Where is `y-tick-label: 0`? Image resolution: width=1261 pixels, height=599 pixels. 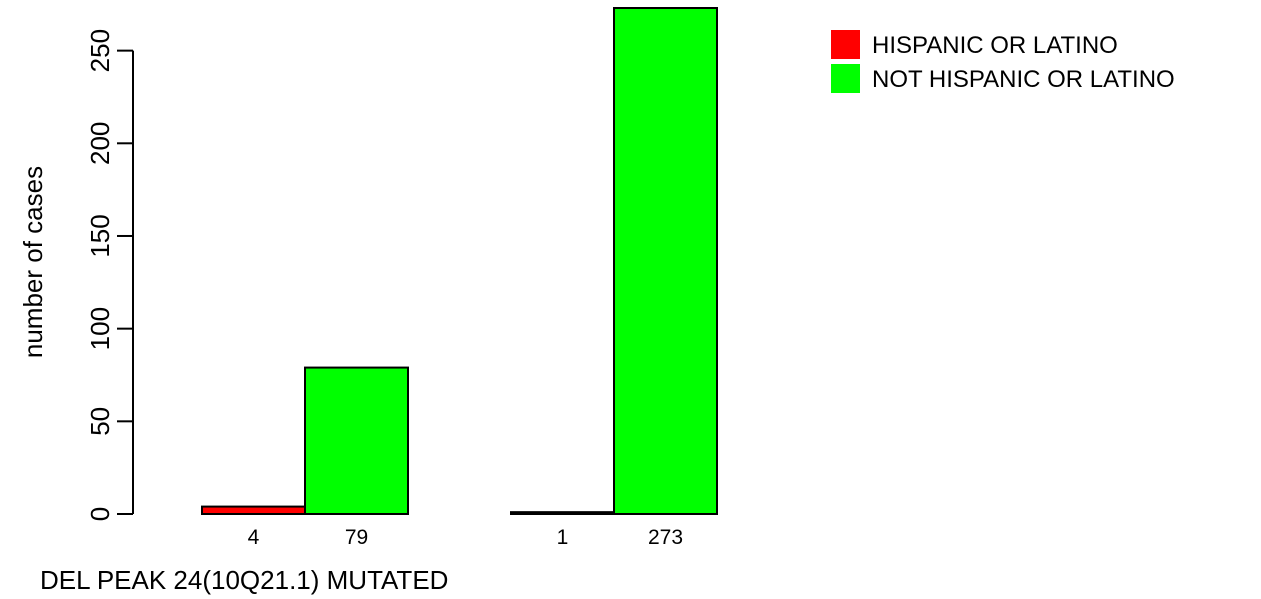
y-tick-label: 0 is located at coordinates (100, 514).